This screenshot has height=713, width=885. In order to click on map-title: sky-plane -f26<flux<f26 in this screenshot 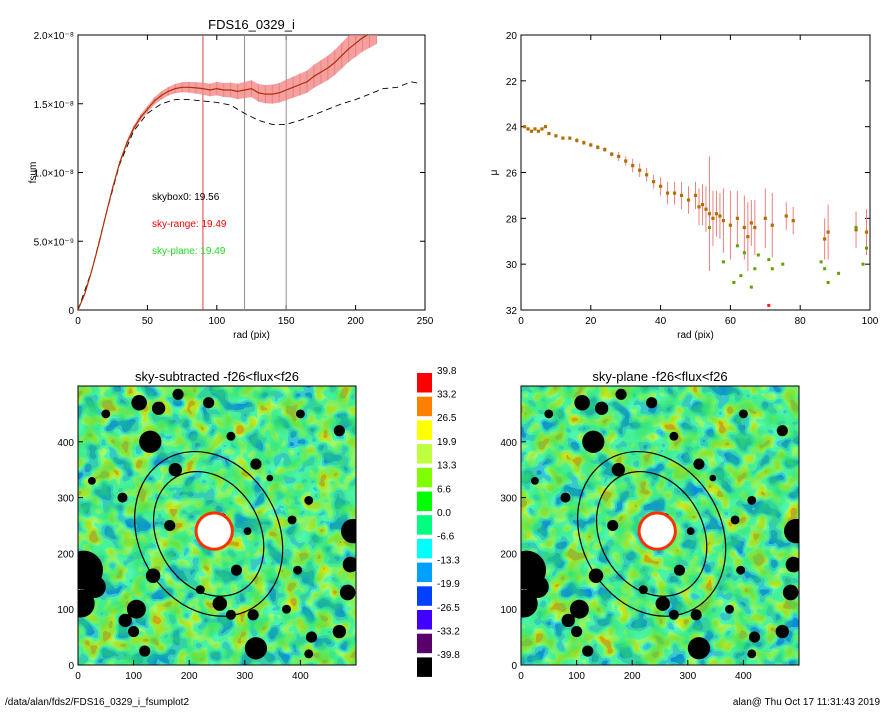, I will do `click(659, 376)`.